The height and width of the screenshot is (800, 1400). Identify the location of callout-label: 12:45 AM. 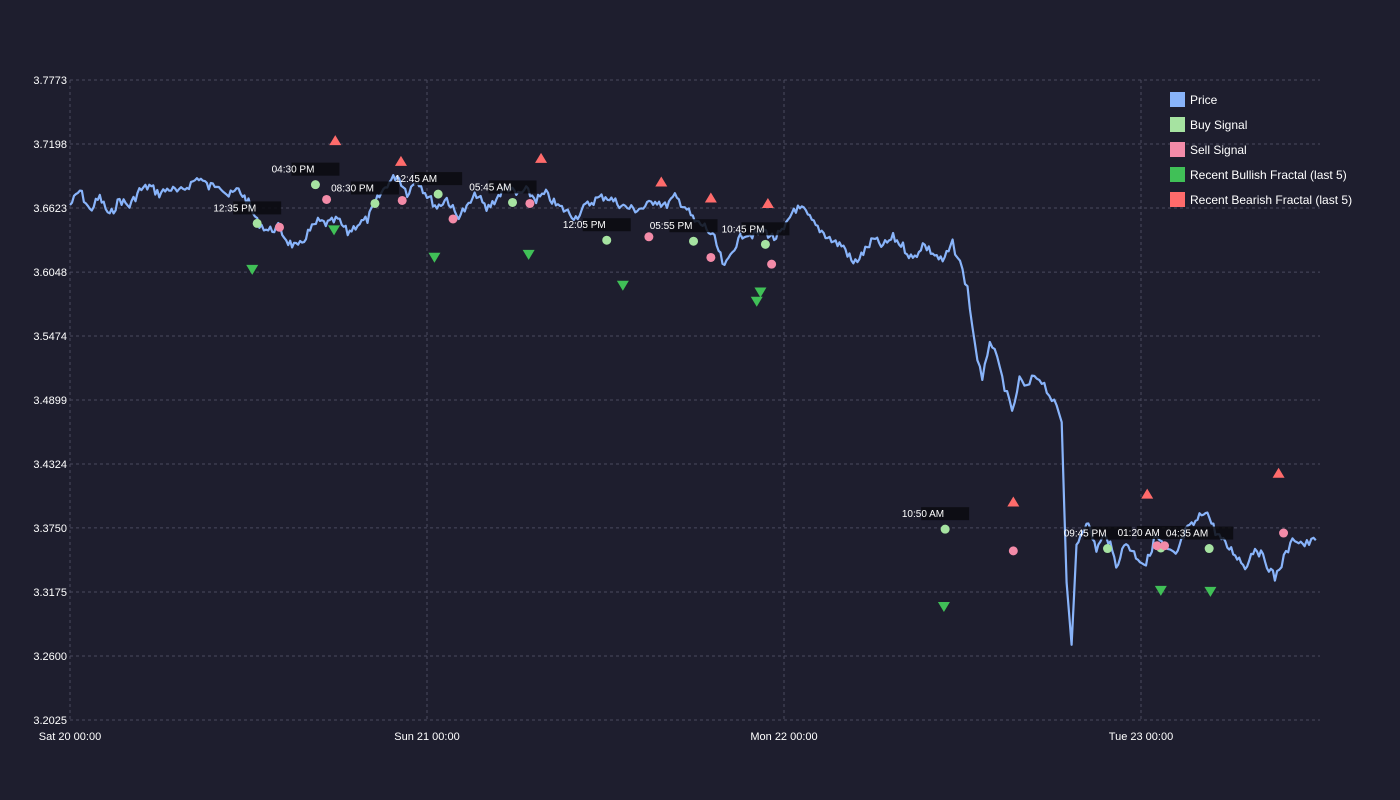
(416, 179).